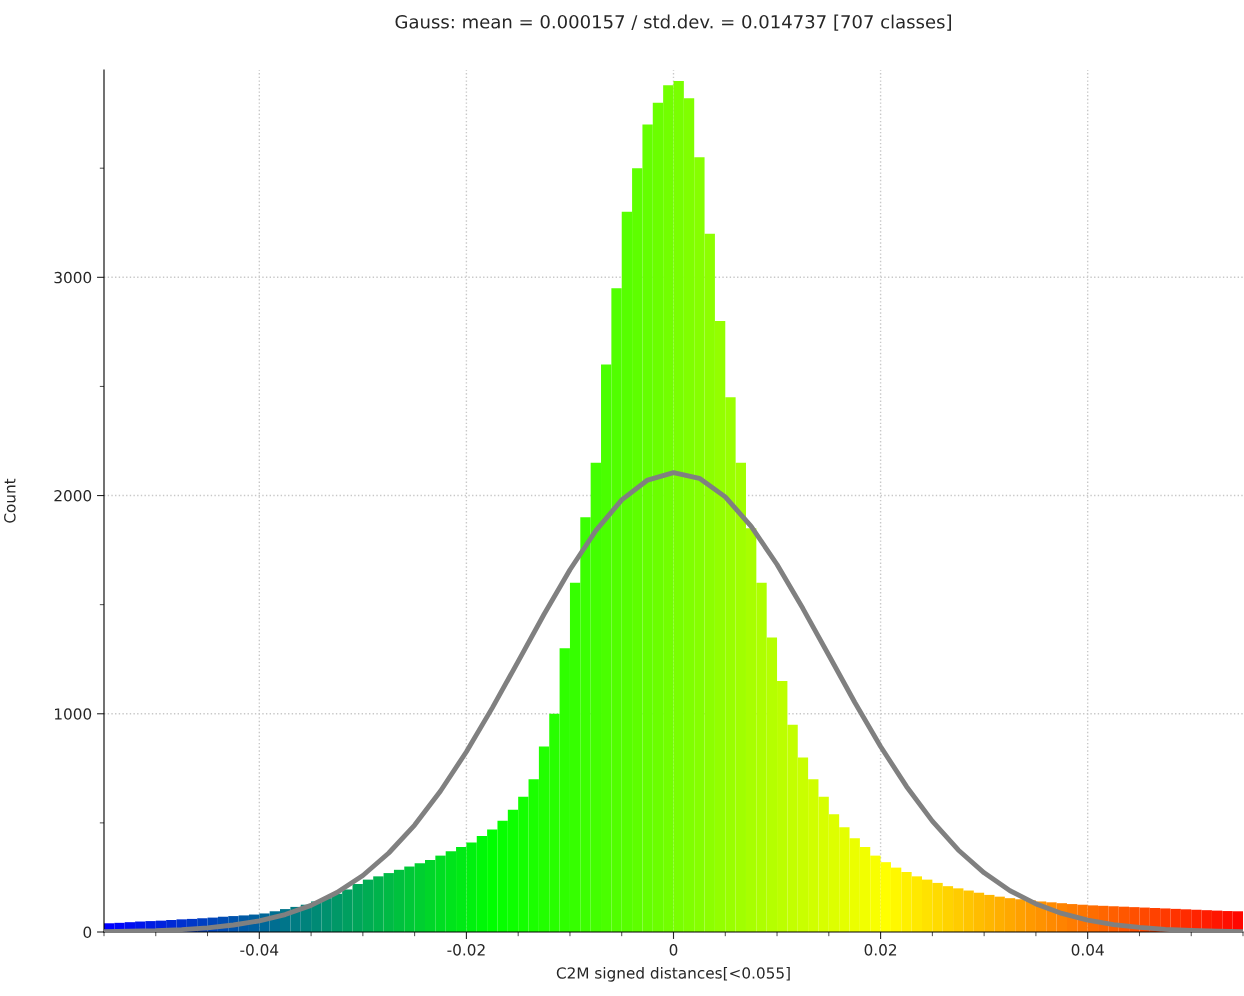 The image size is (1244, 996). Describe the element at coordinates (673, 974) in the screenshot. I see `x-axis-title: C2M signed distances[<0.055]` at that location.